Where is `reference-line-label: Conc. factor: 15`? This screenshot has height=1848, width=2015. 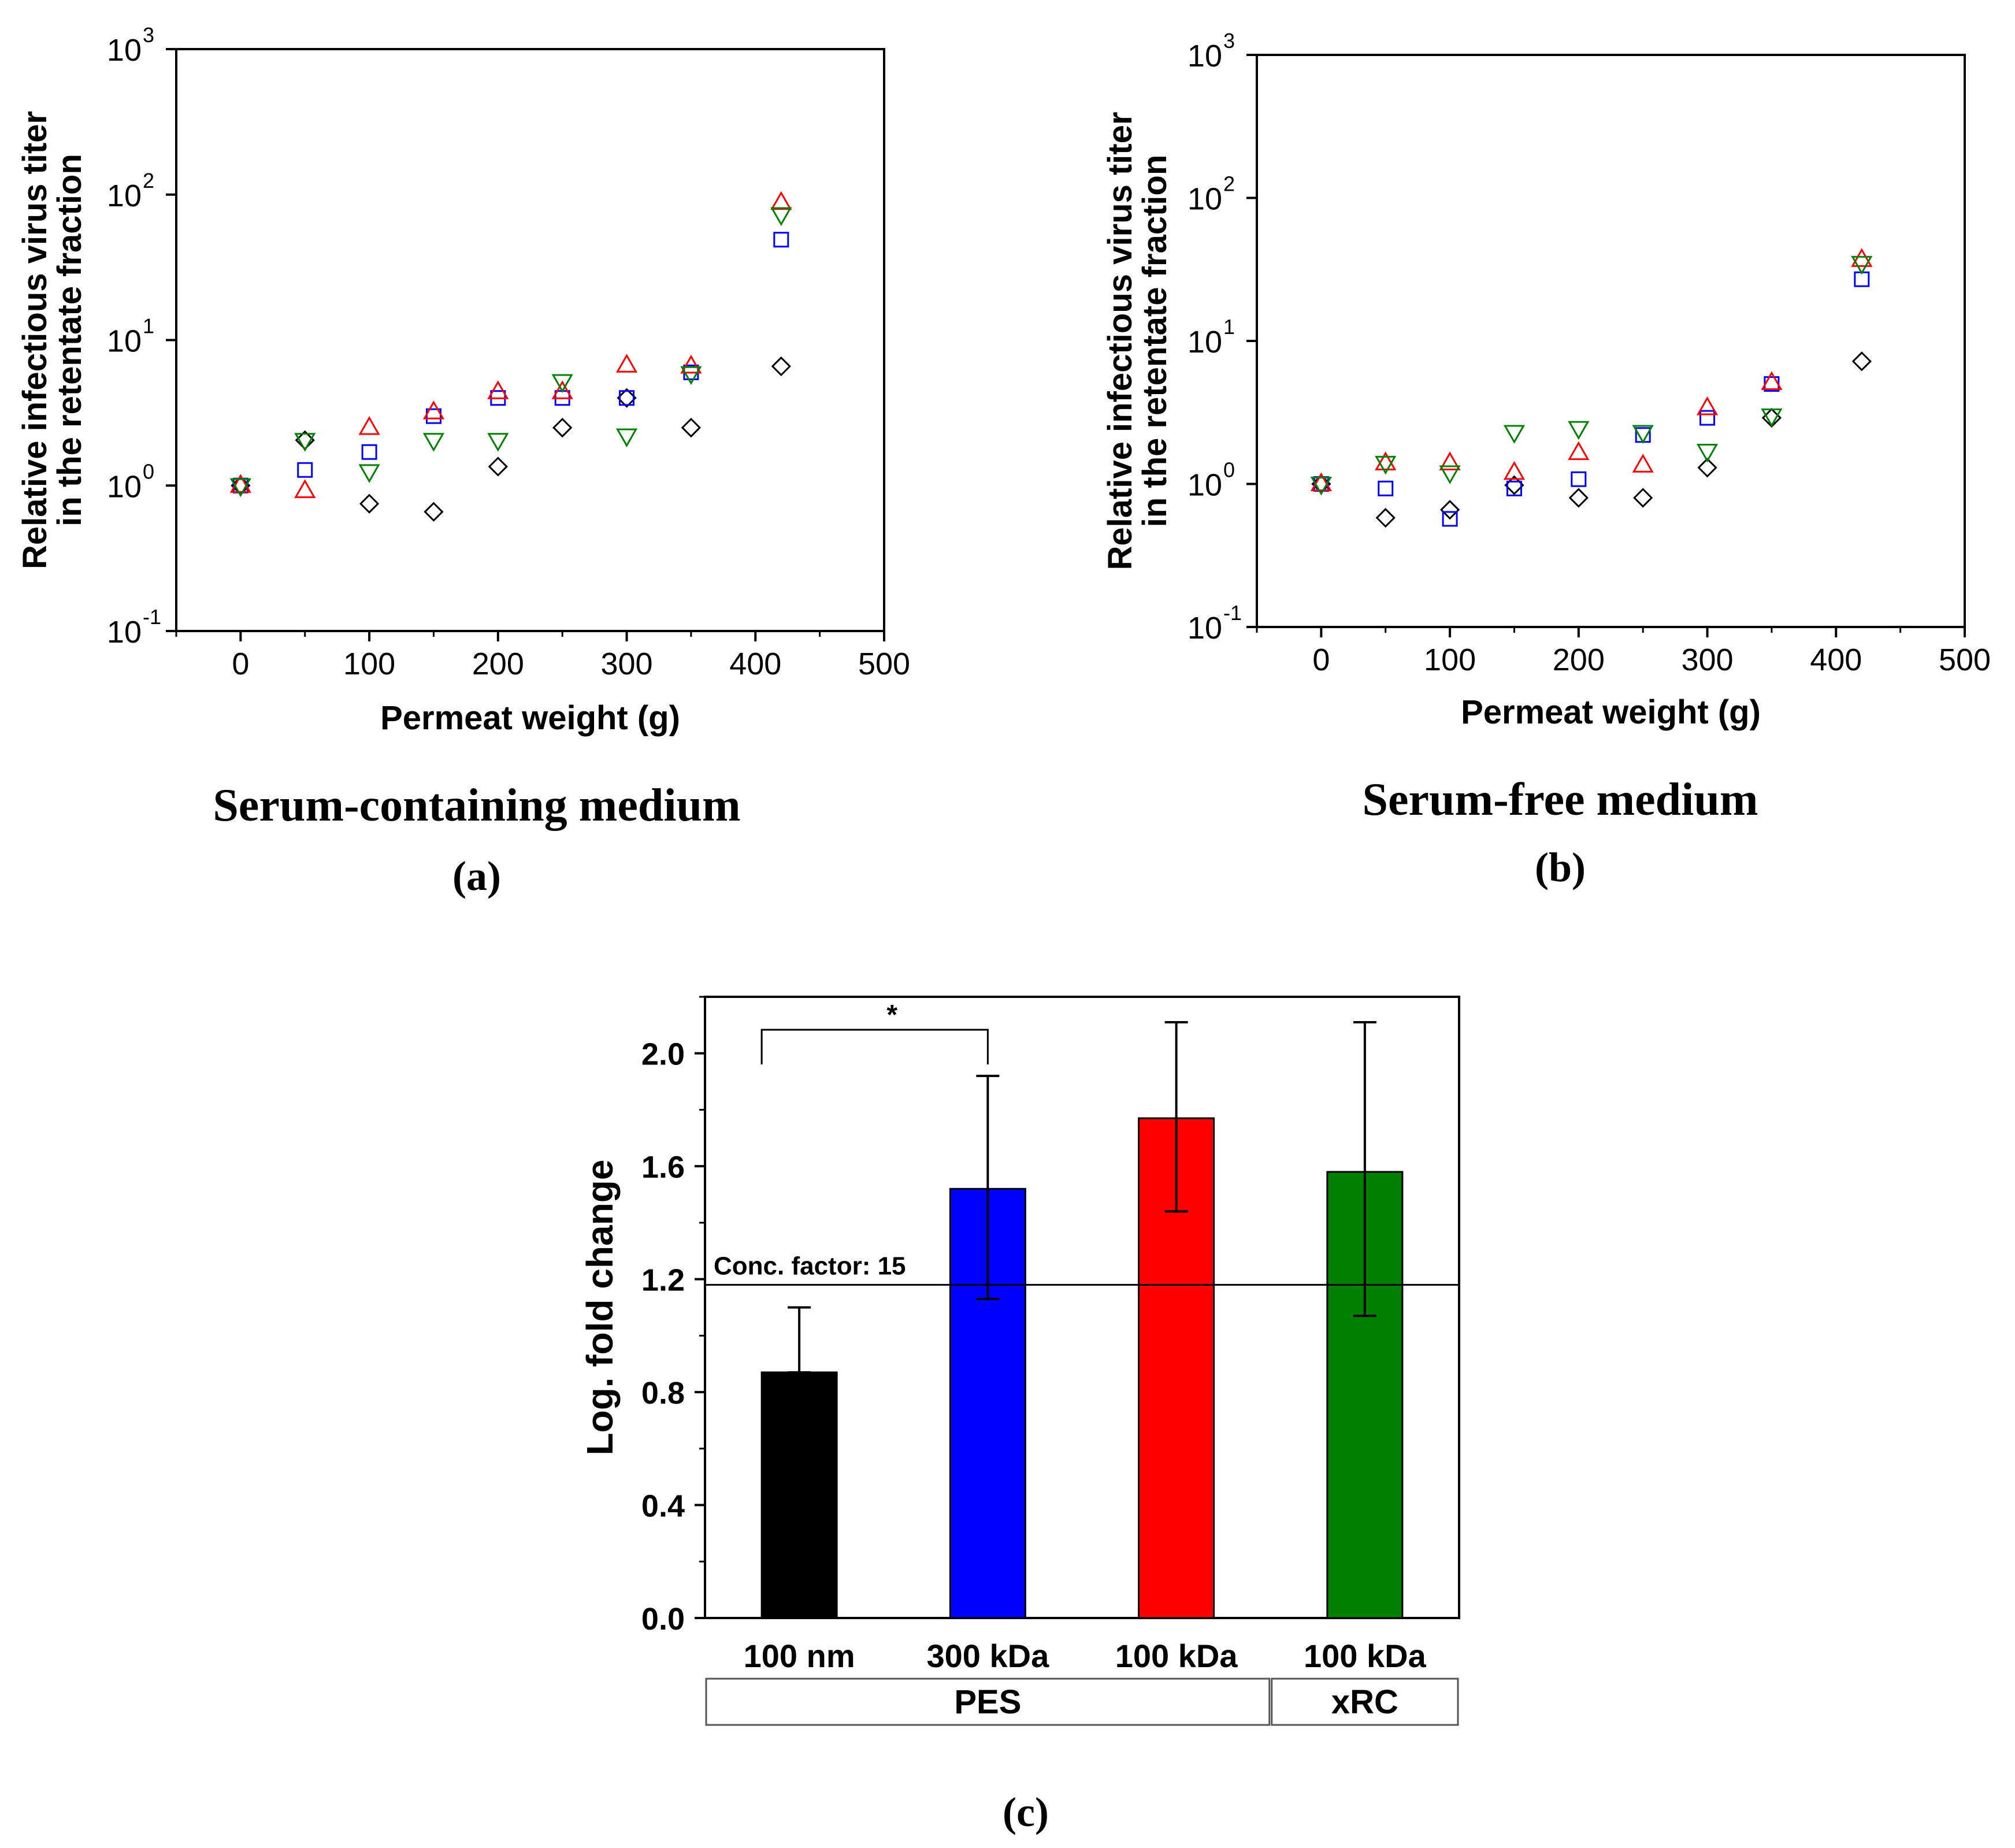 reference-line-label: Conc. factor: 15 is located at coordinates (810, 1266).